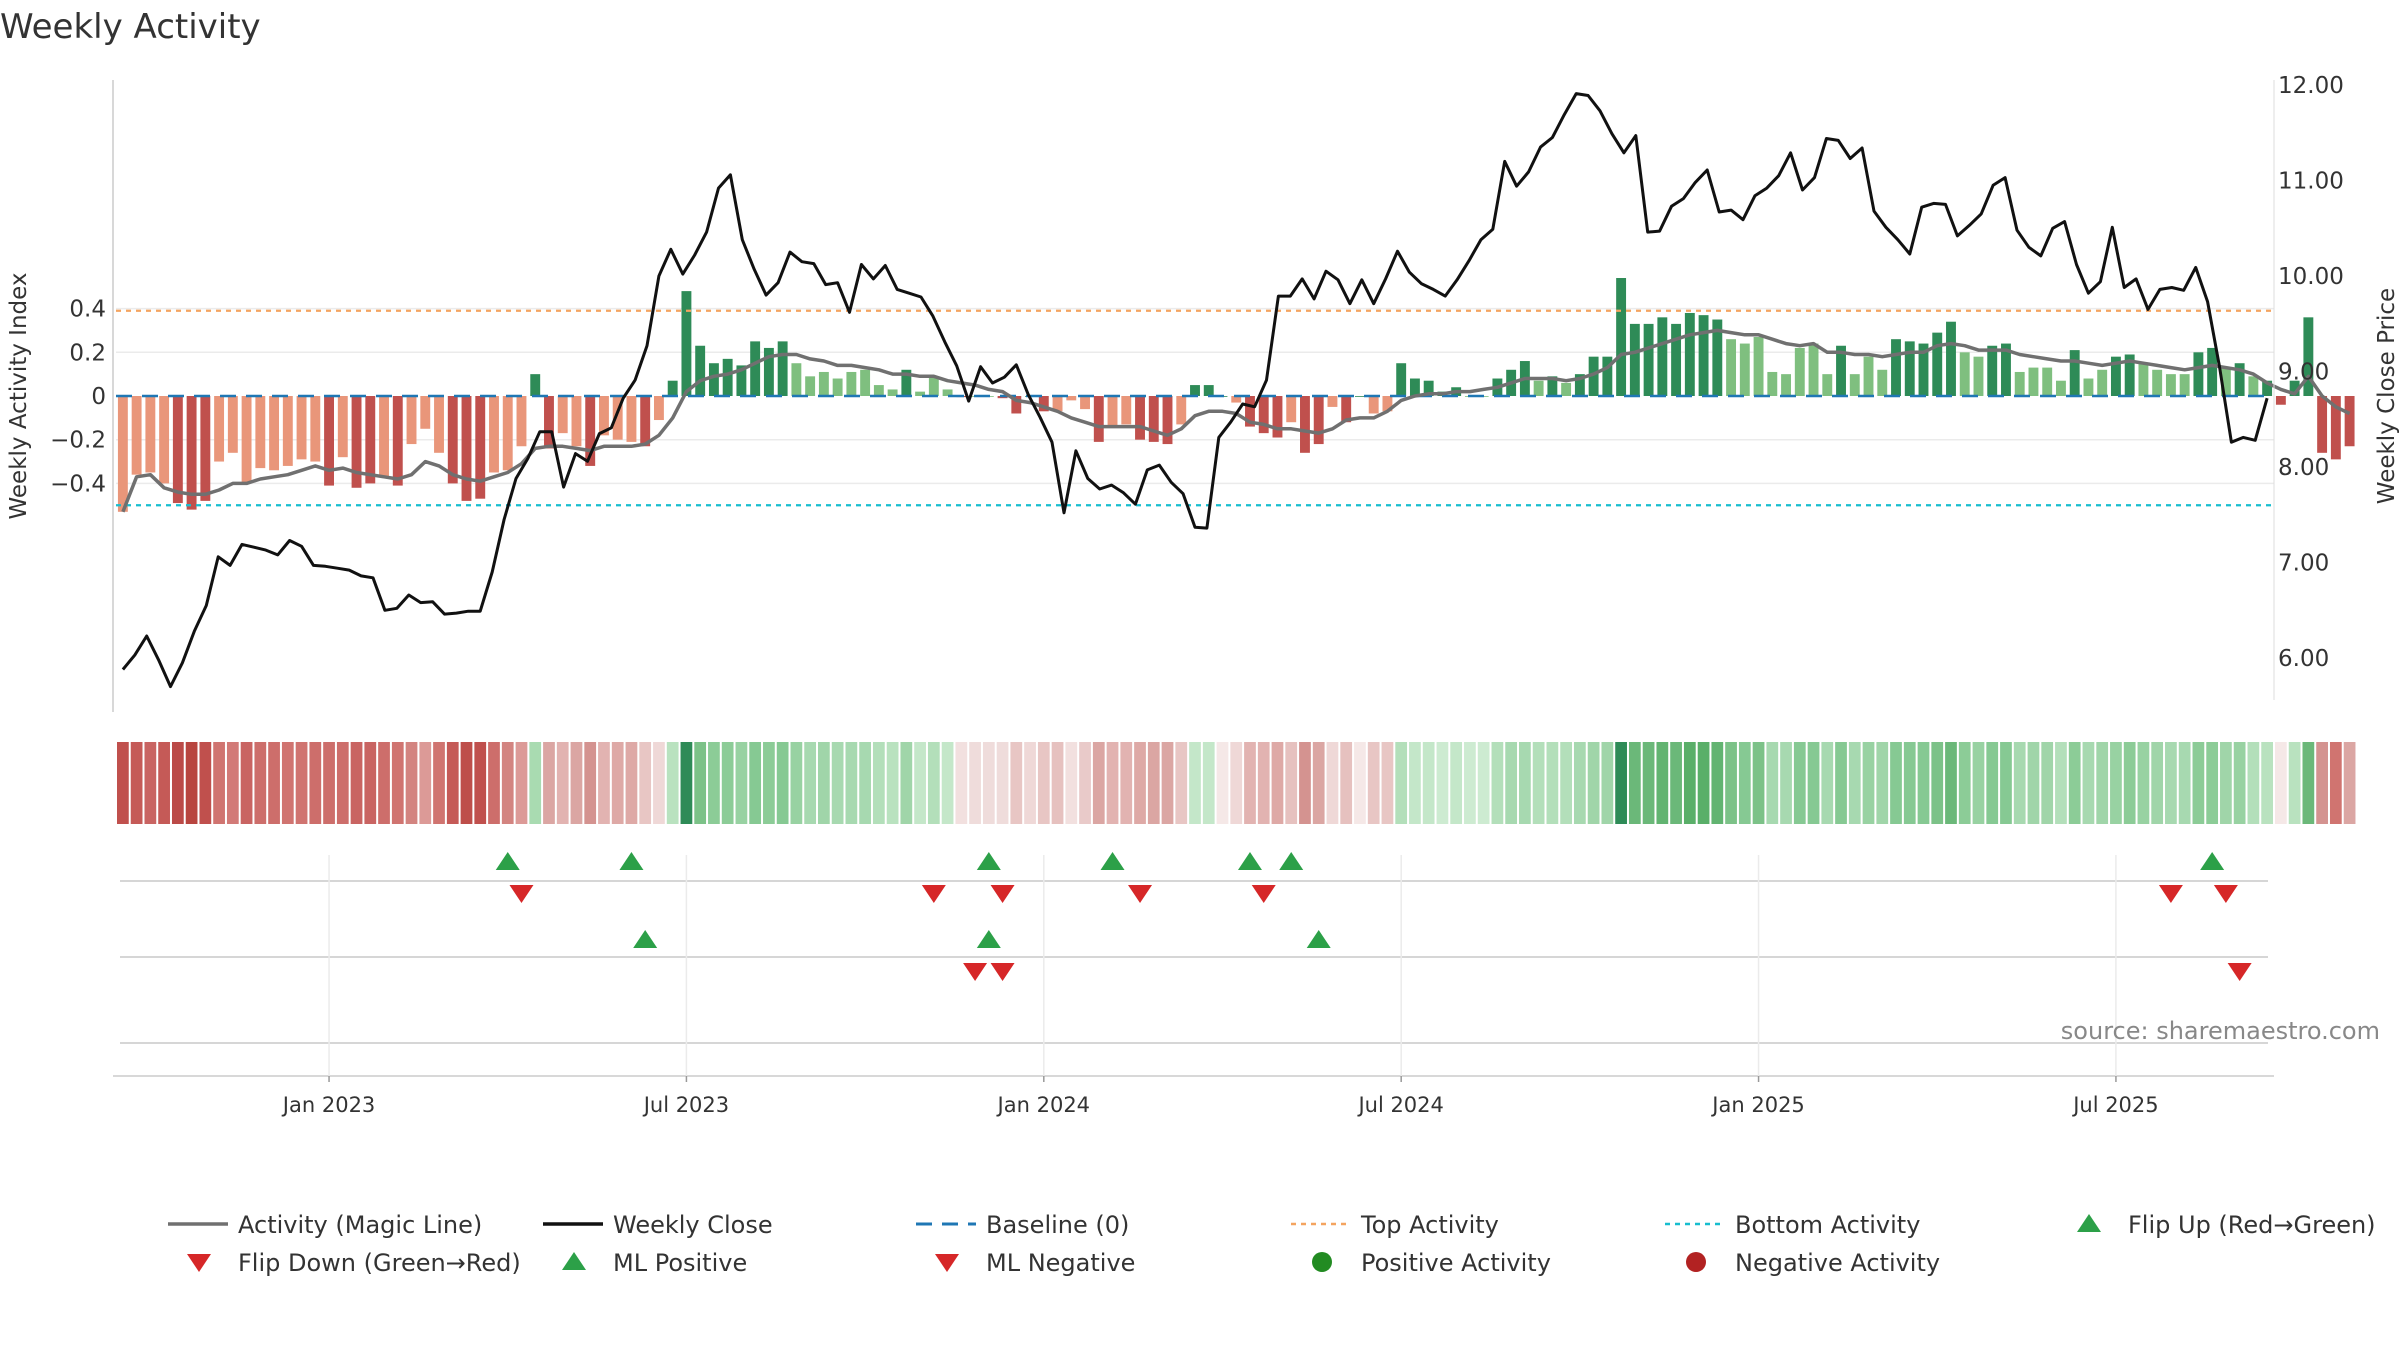  I want to click on left-tick-label: 0.4, so click(87, 310).